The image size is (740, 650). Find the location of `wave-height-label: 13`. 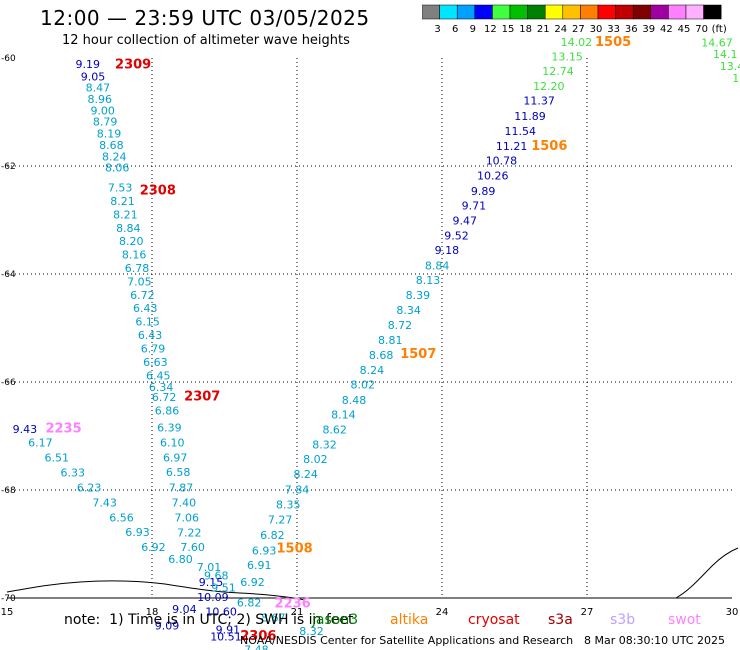

wave-height-label: 13 is located at coordinates (736, 78).